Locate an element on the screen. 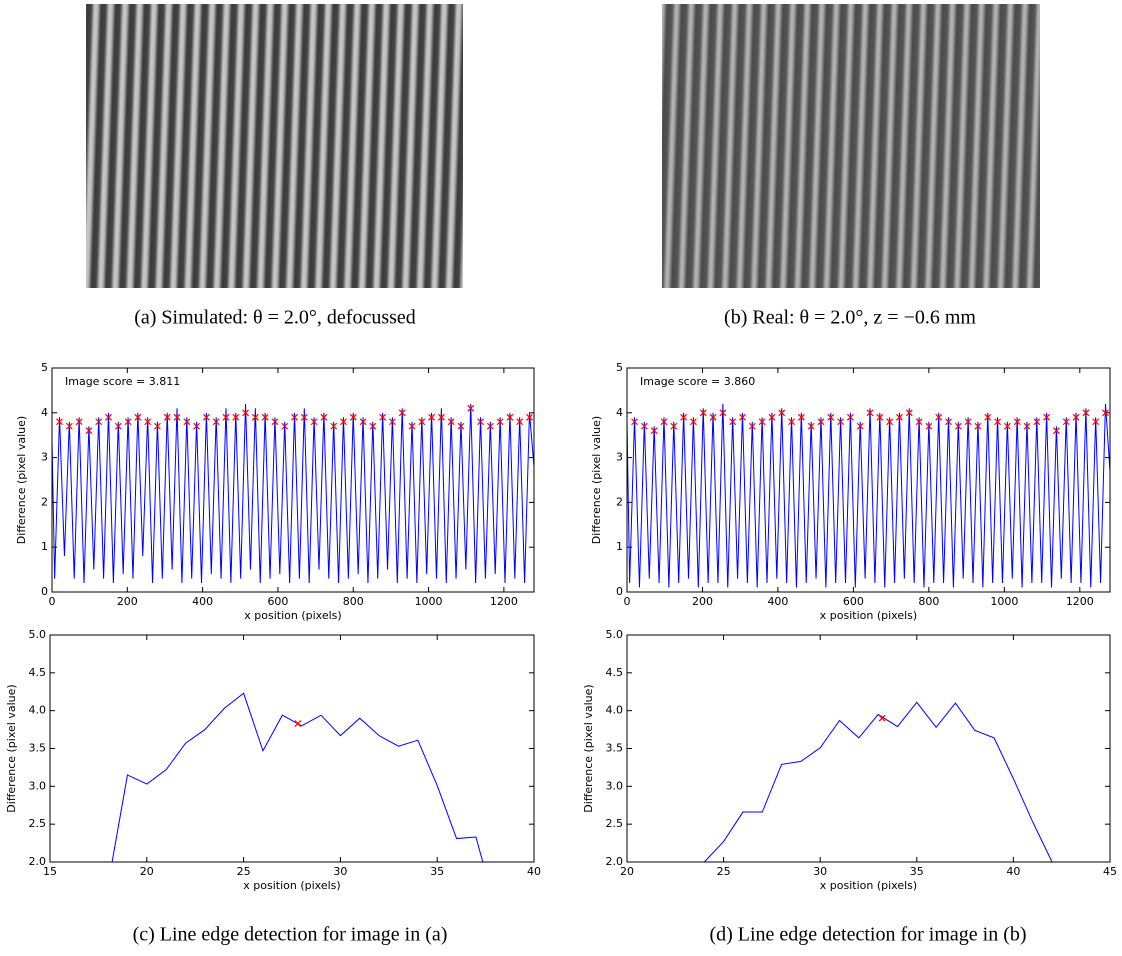 The image size is (1122, 956). y-tick-label: 2.5 is located at coordinates (38, 823).